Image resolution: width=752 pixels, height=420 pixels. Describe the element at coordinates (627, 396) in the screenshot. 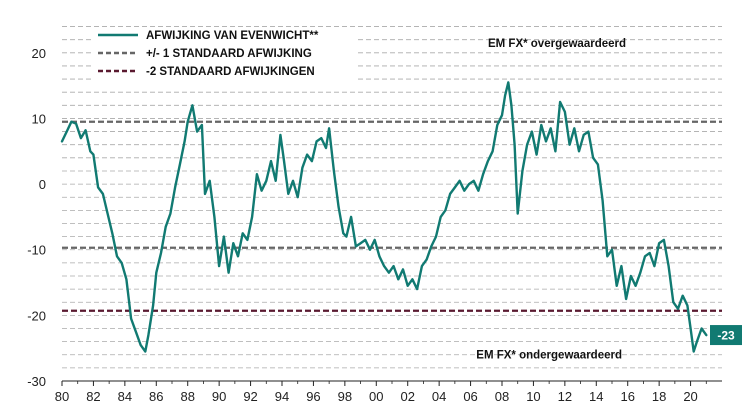

I see `x-tick-label: 16` at that location.